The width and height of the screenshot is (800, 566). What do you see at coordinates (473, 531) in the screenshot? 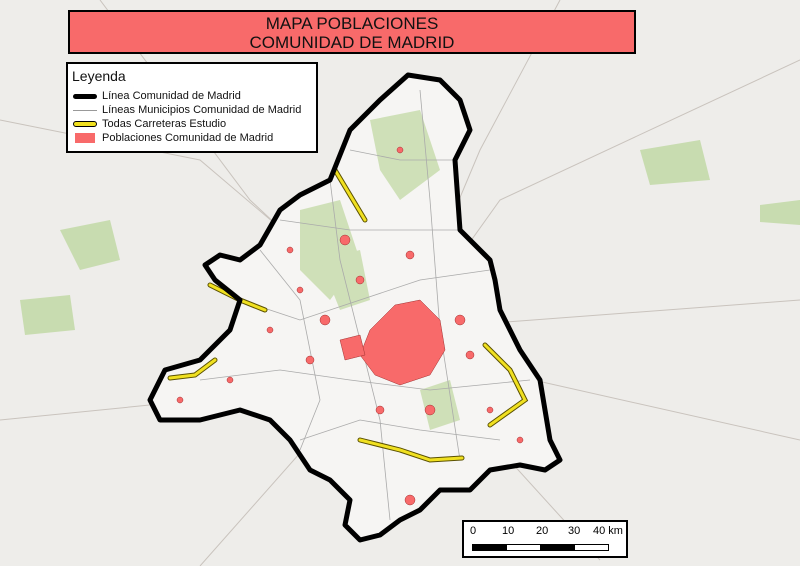
I see `scale-tick: 0` at bounding box center [473, 531].